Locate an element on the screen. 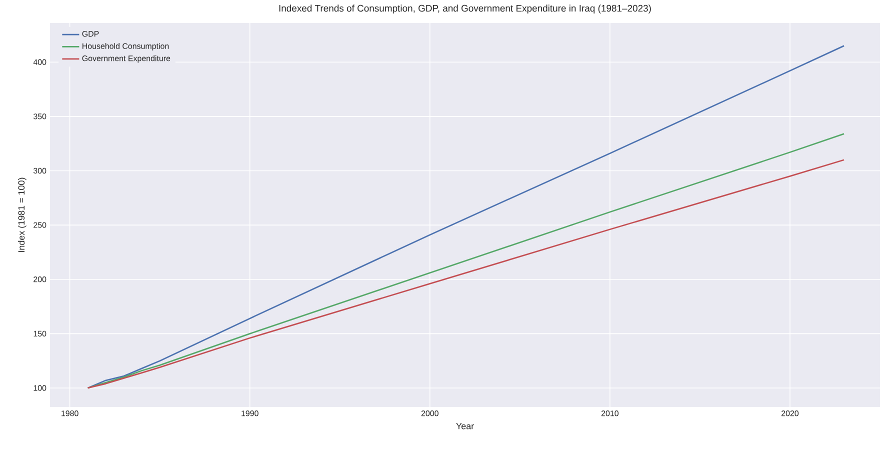 The height and width of the screenshot is (452, 882). chart-title: Indexed Trends of Consumption, GDP, and Government Expenditure in Iraq (1981–2023) is located at coordinates (465, 9).